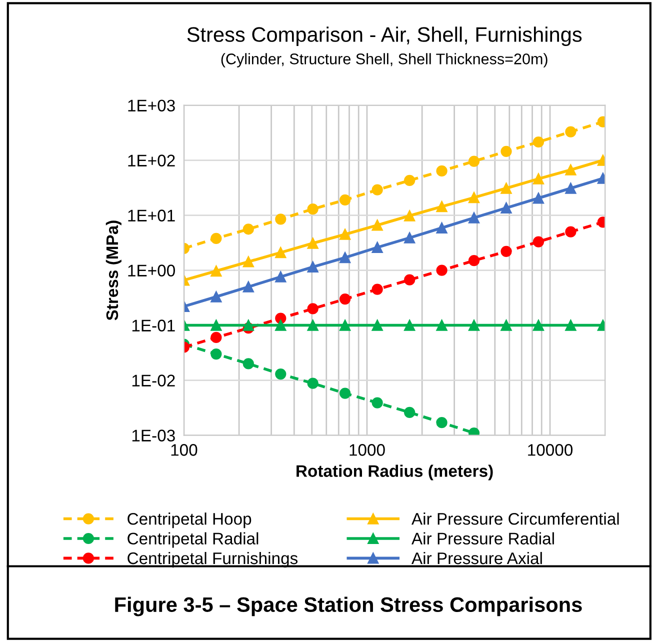  Describe the element at coordinates (213, 560) in the screenshot. I see `legend-label: Centripetal Furnishings` at that location.